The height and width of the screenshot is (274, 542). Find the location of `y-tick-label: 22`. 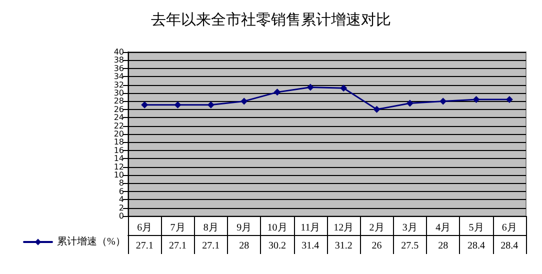

y-tick-label: 22 is located at coordinates (119, 125).